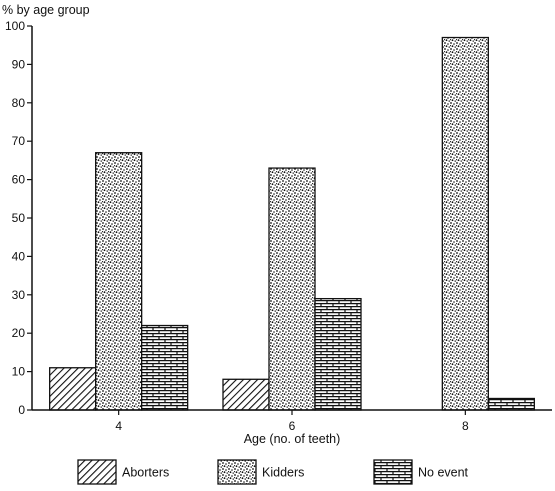 This screenshot has width=555, height=491. I want to click on y-axis: 0 10 20 30 40 50 60 70 80 90 100, so click(18, 218).